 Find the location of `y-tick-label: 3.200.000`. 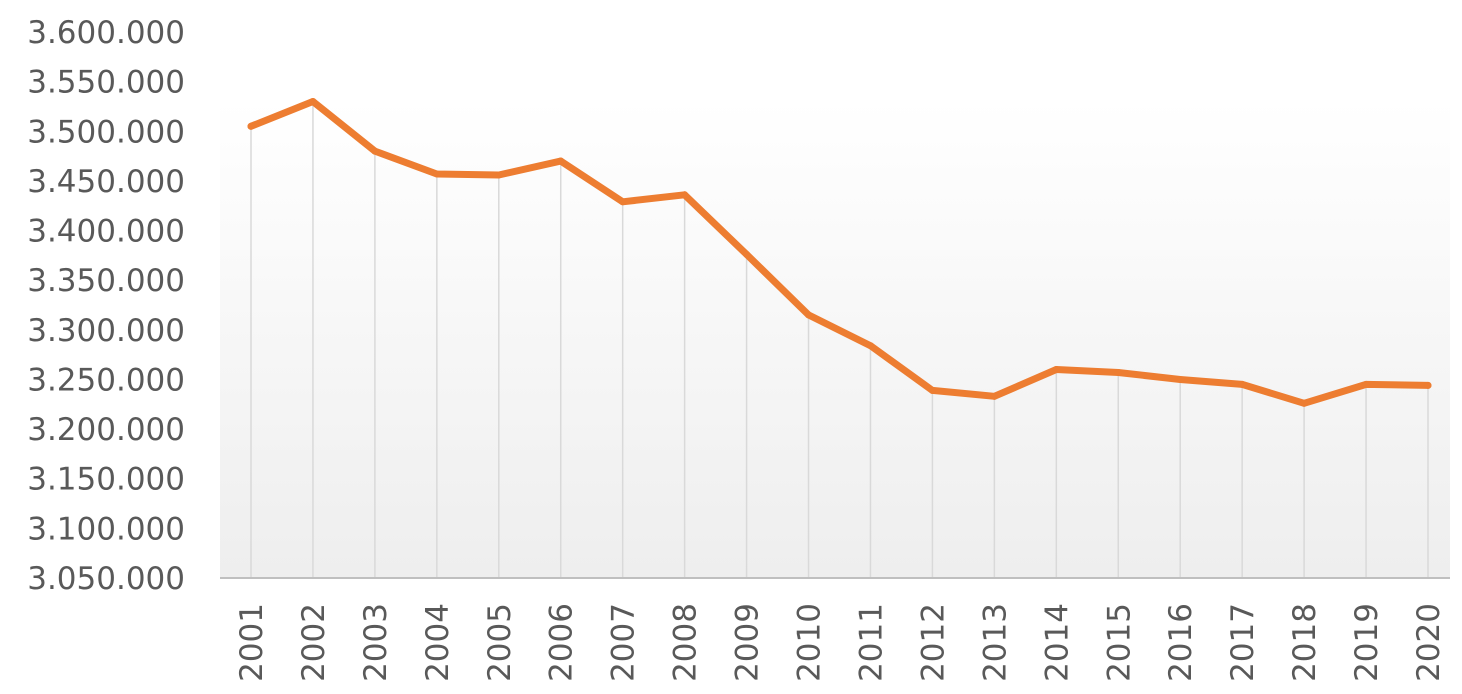

y-tick-label: 3.200.000 is located at coordinates (106, 430).